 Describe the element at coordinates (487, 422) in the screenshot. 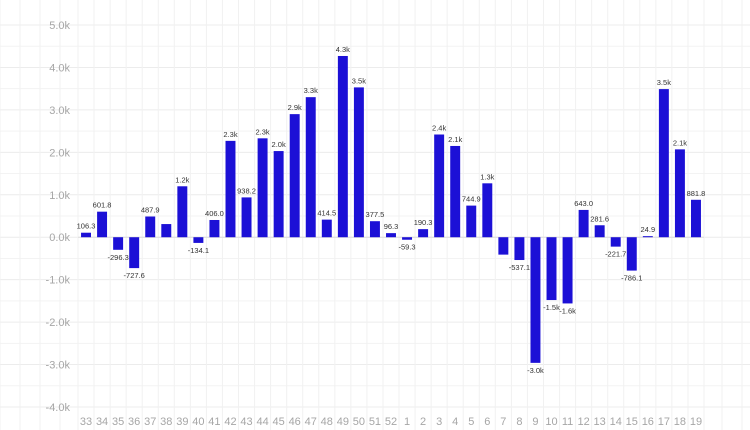

I see `x-tick-label: 6` at that location.